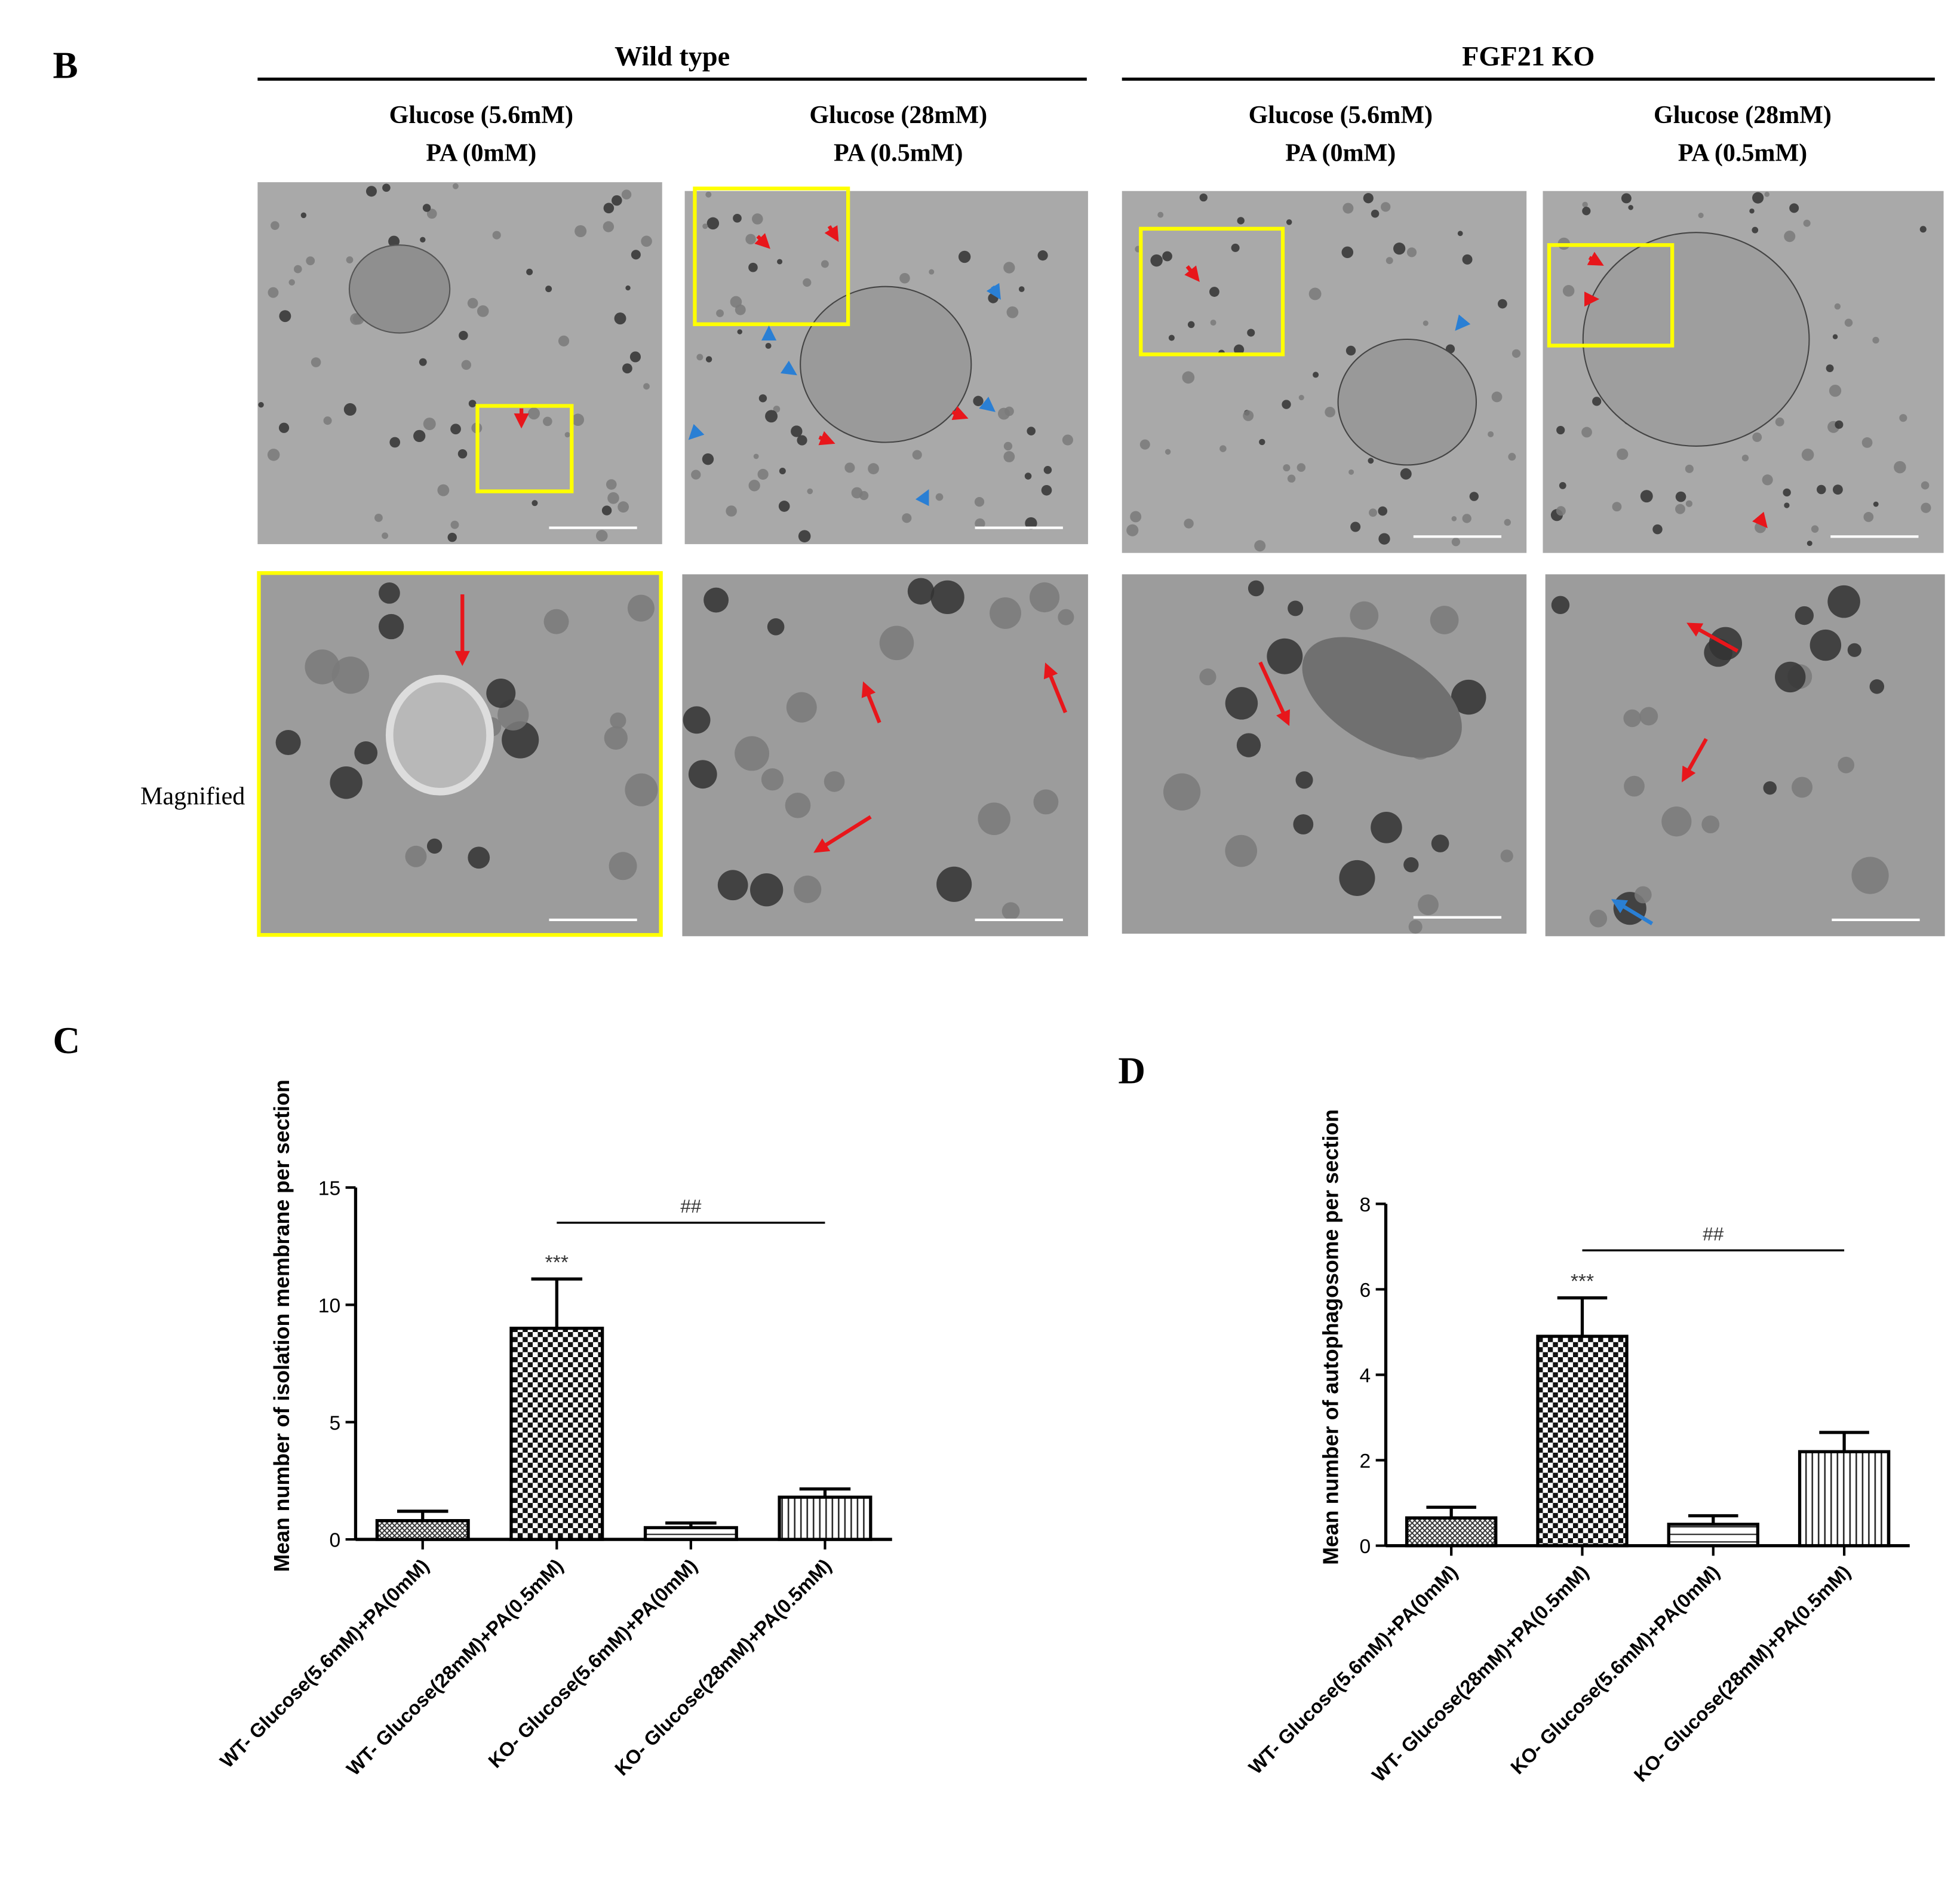 This screenshot has height=1890, width=1960. What do you see at coordinates (1582, 1282) in the screenshot?
I see `significance: ***` at bounding box center [1582, 1282].